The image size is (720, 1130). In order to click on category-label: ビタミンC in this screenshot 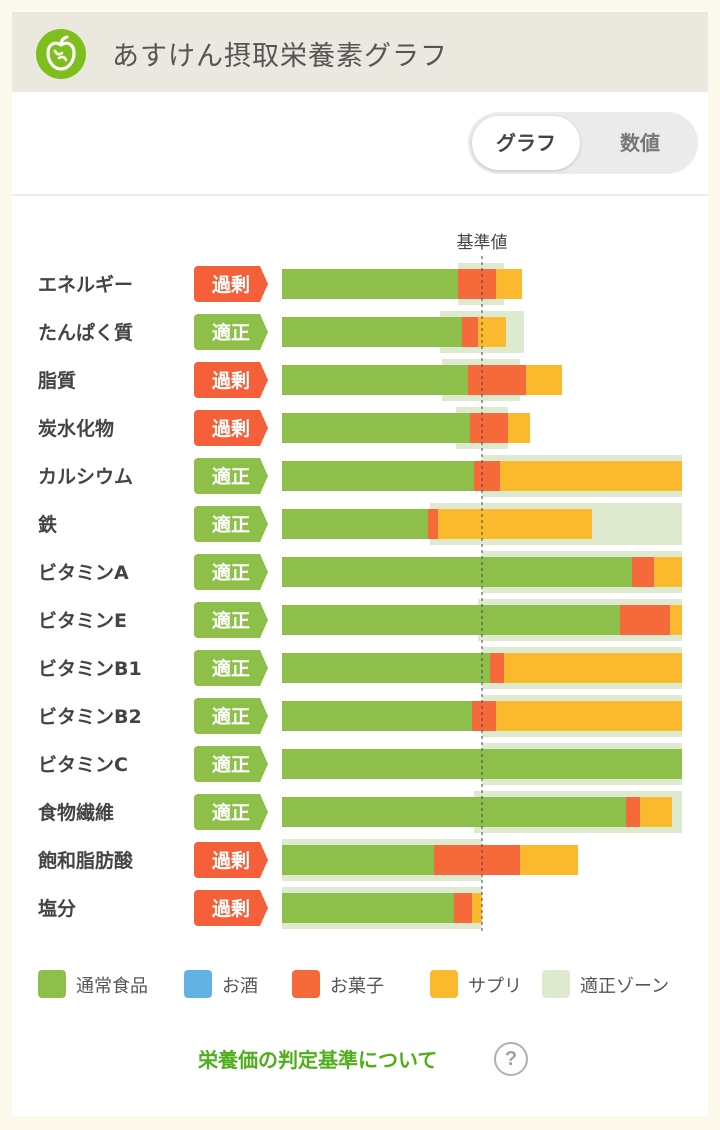, I will do `click(83, 765)`.